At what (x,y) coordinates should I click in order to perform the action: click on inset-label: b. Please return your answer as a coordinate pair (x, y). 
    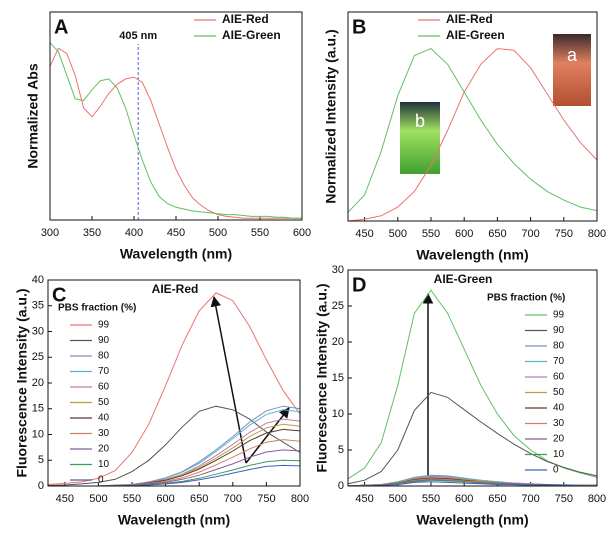
    Looking at the image, I should click on (420, 121).